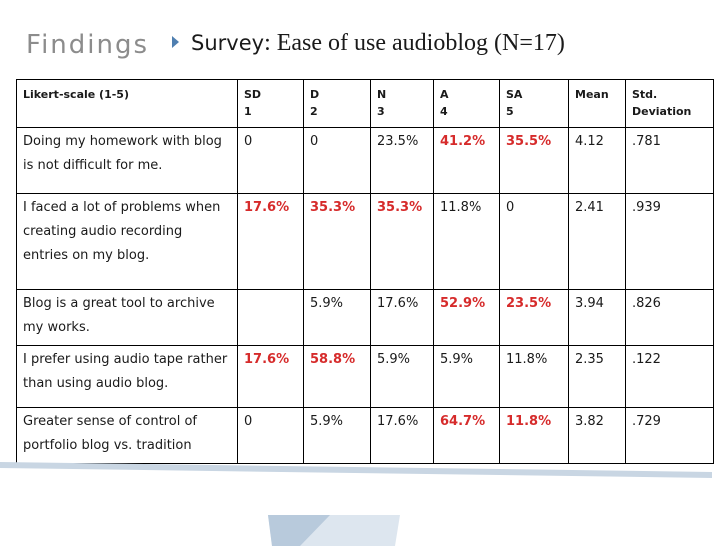  Describe the element at coordinates (669, 160) in the screenshot. I see `value-cell: .781` at that location.